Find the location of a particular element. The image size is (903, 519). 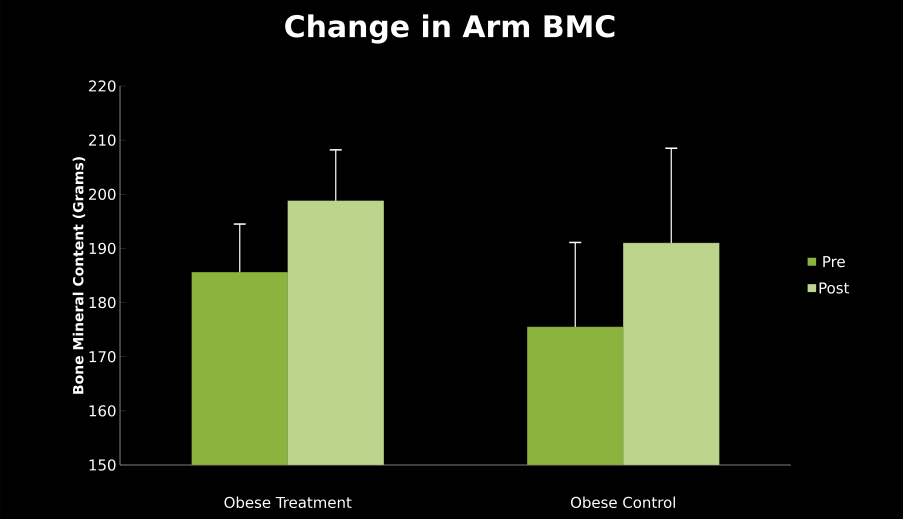

legend-label: Post is located at coordinates (835, 288).